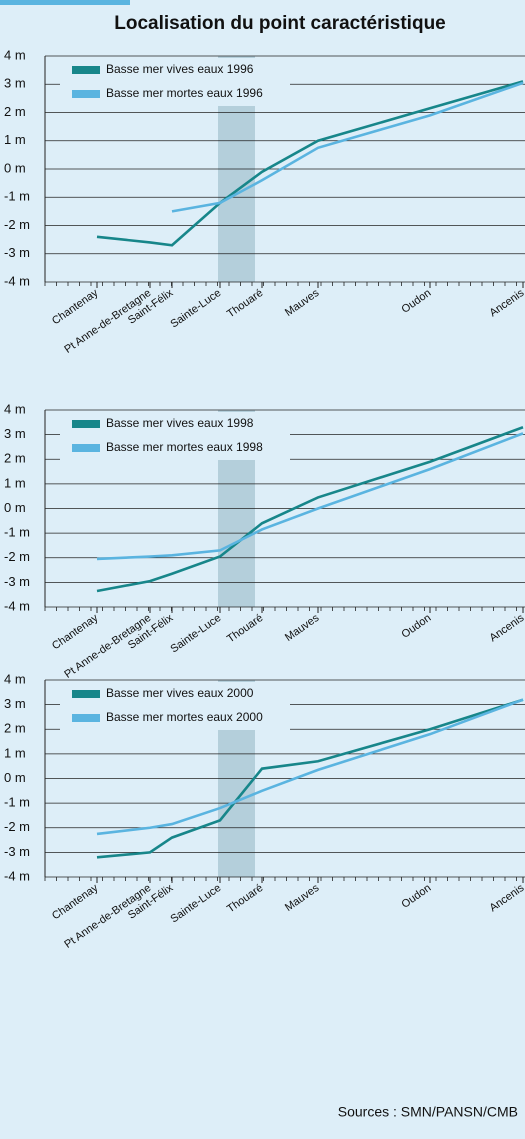 The height and width of the screenshot is (1139, 525). Describe the element at coordinates (280, 23) in the screenshot. I see `title: Localisation du point caractéristique` at that location.